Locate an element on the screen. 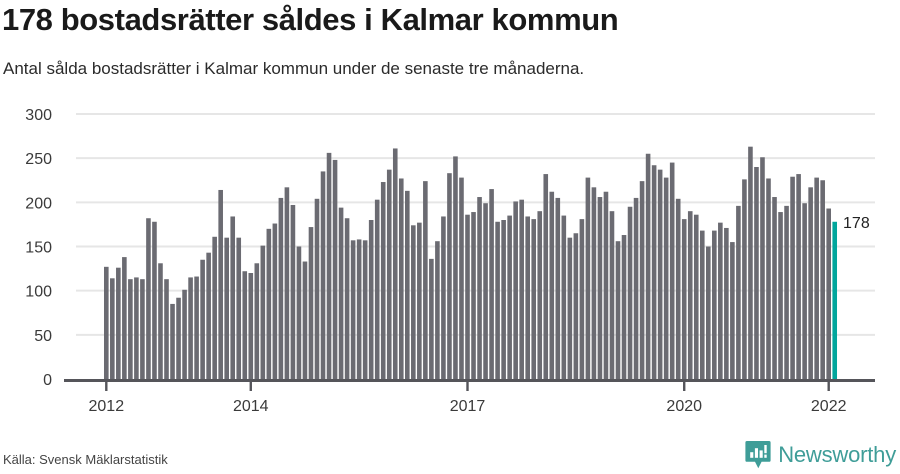 This screenshot has height=474, width=900. bar-highlighted is located at coordinates (835, 300).